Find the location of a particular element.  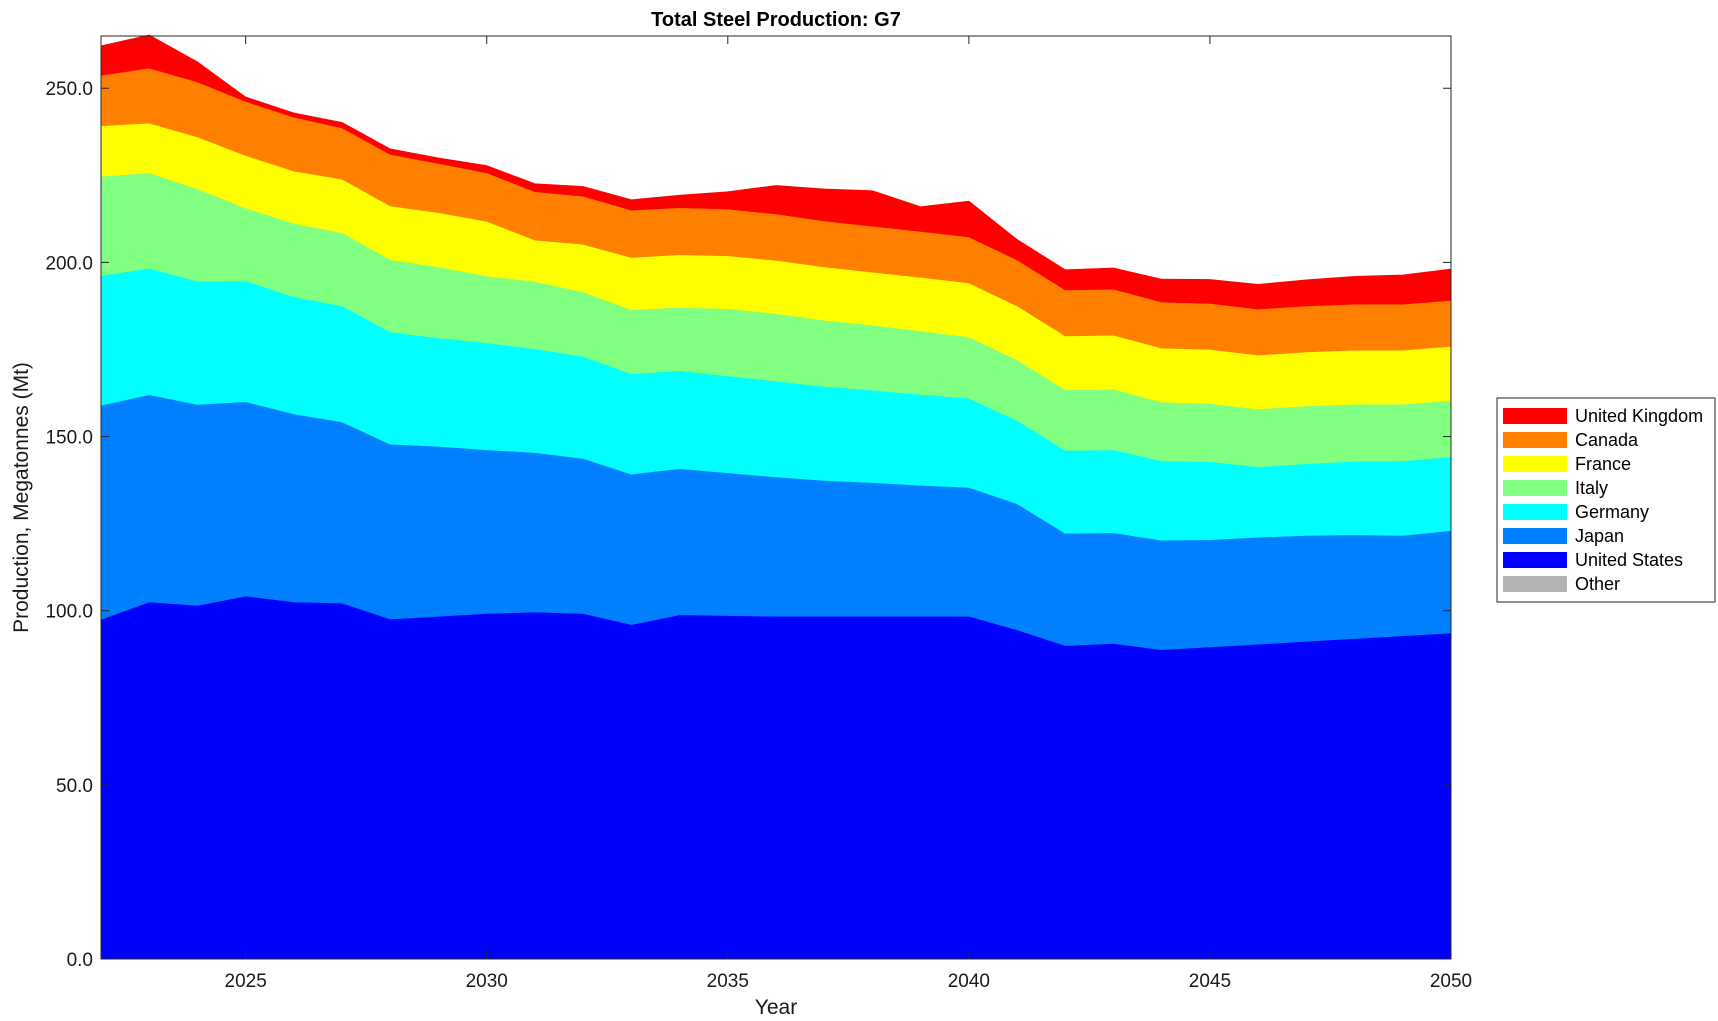

legend-label-italy: Italy is located at coordinates (1591, 488).